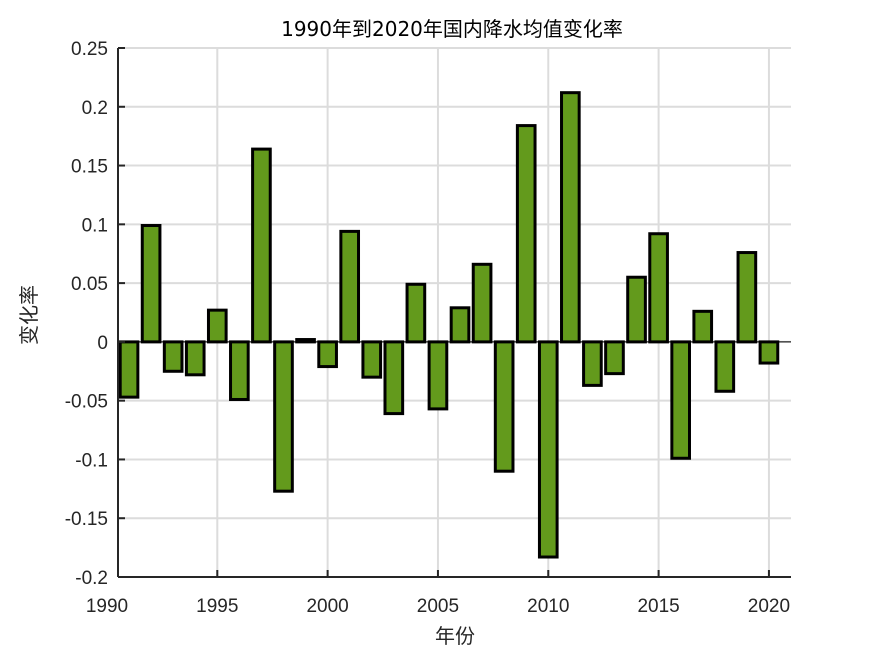 This screenshot has width=875, height=656. What do you see at coordinates (769, 352) in the screenshot?
I see `bar-2020` at bounding box center [769, 352].